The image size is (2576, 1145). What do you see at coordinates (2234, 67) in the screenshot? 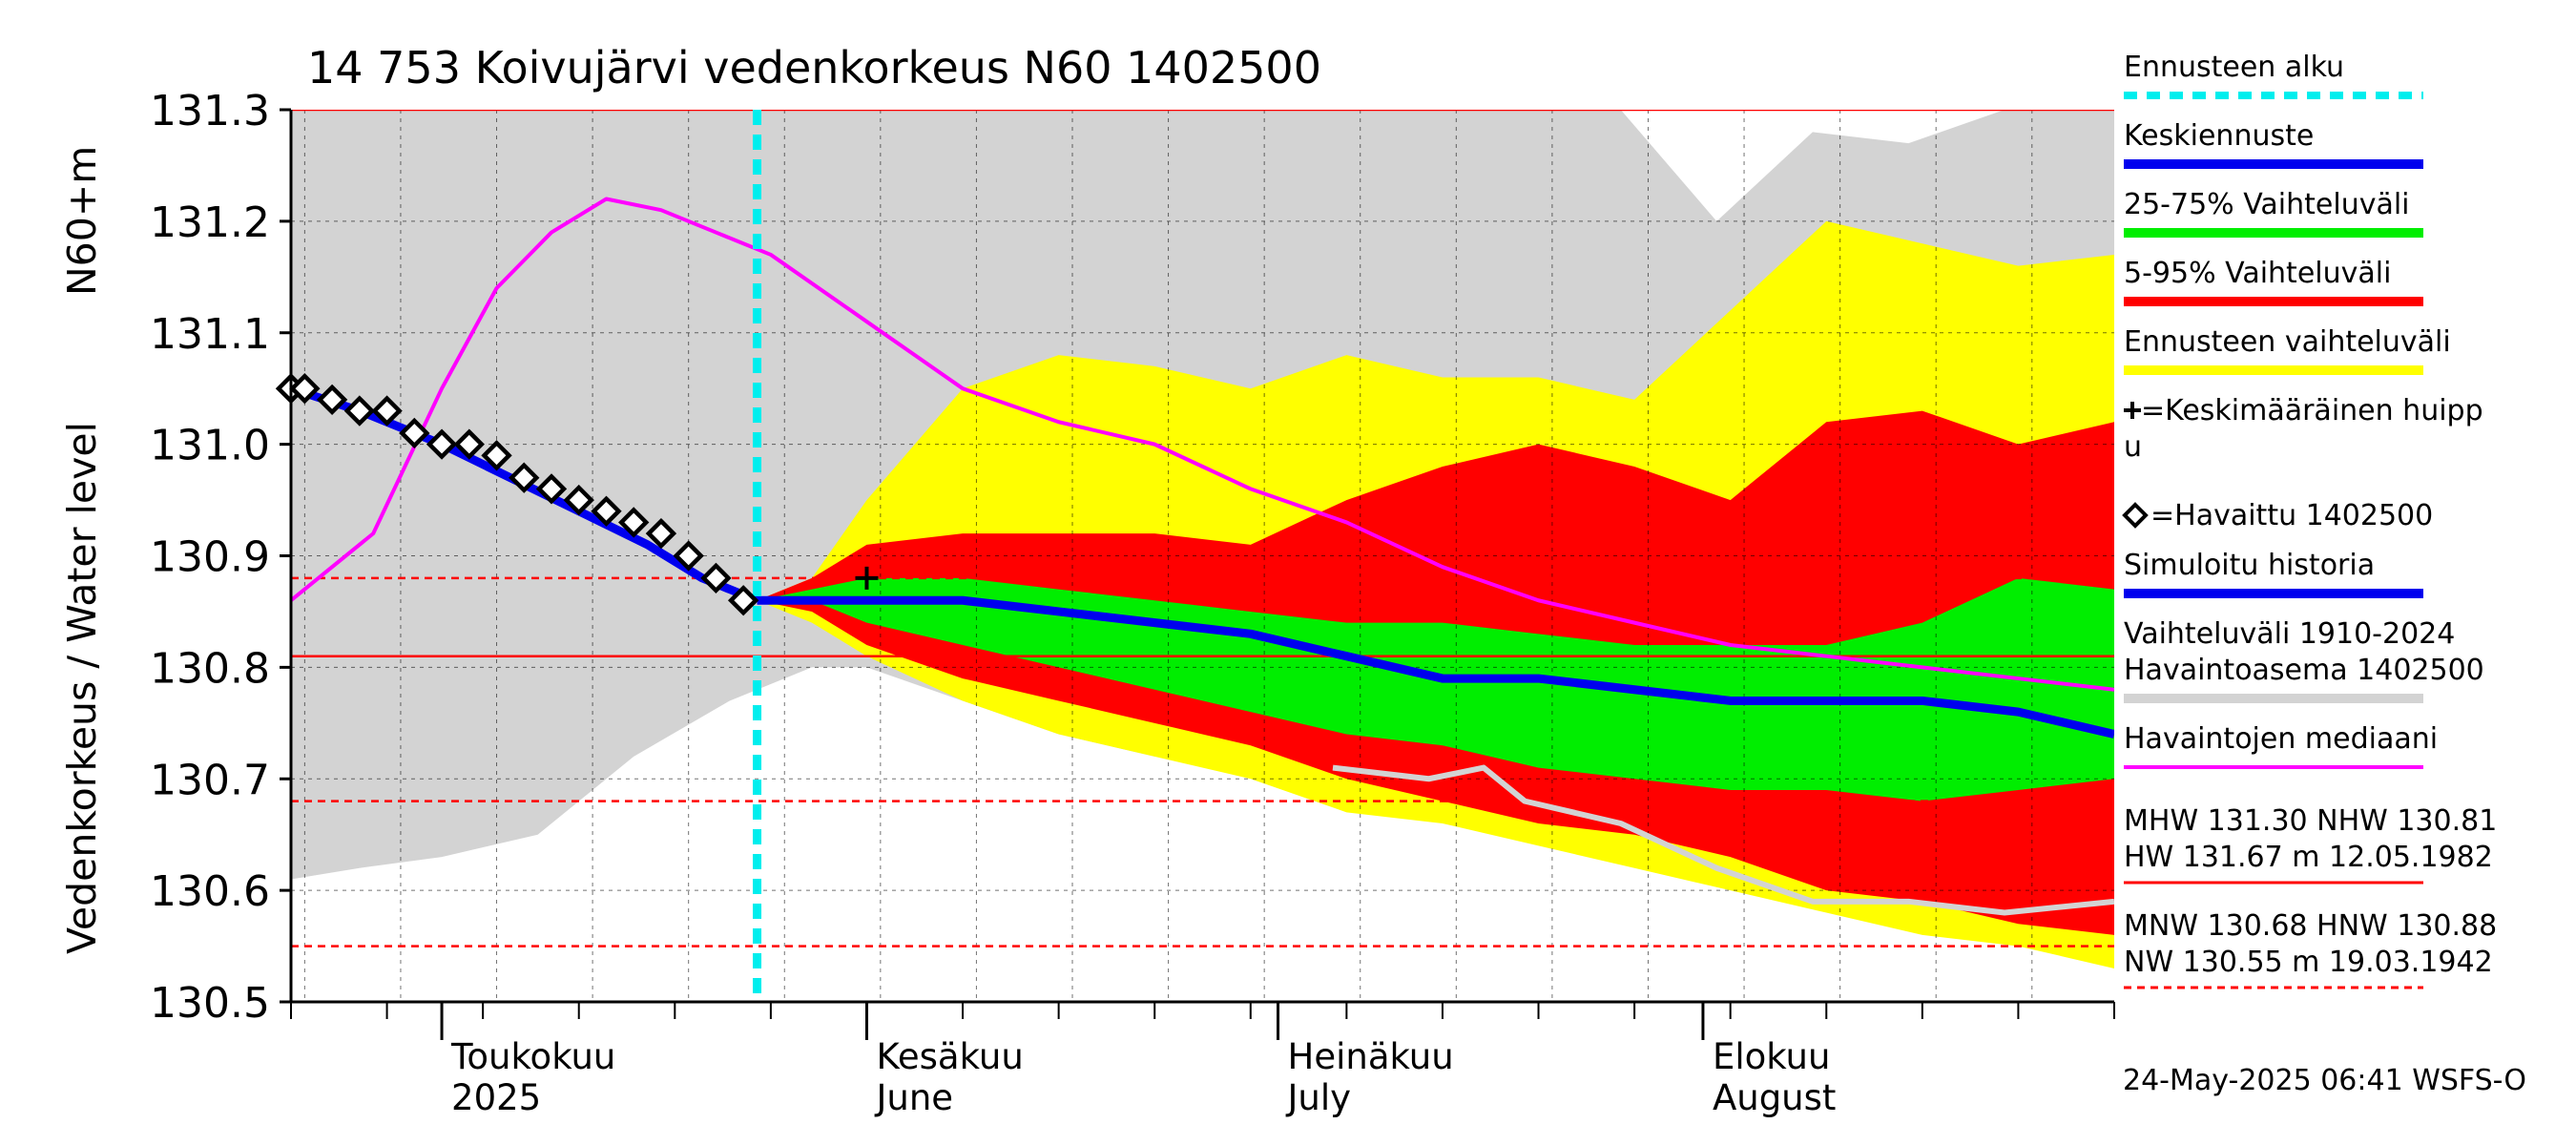
I see `legend-label: Ennusteen alku` at bounding box center [2234, 67].